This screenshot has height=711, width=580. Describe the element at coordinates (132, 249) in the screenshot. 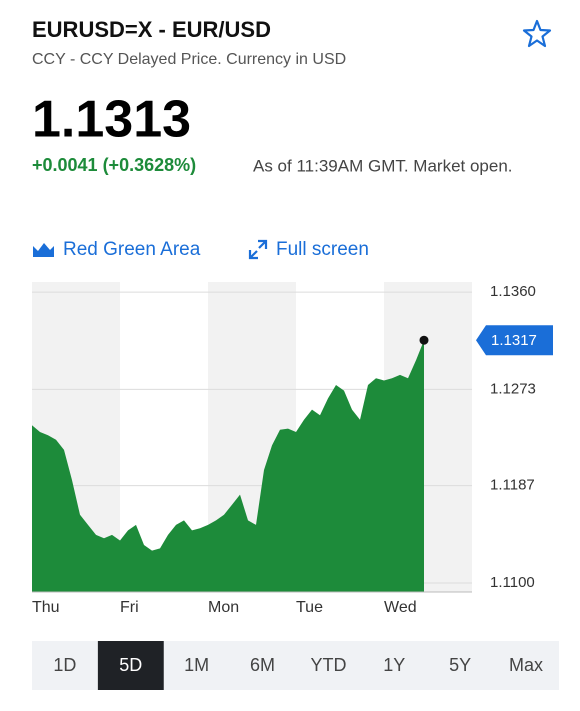

I see `chart-style-button: Red Green Area` at that location.